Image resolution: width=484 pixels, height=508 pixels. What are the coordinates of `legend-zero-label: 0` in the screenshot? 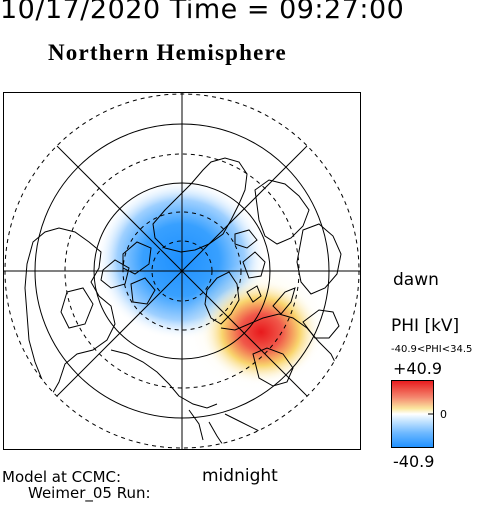 It's located at (443, 414).